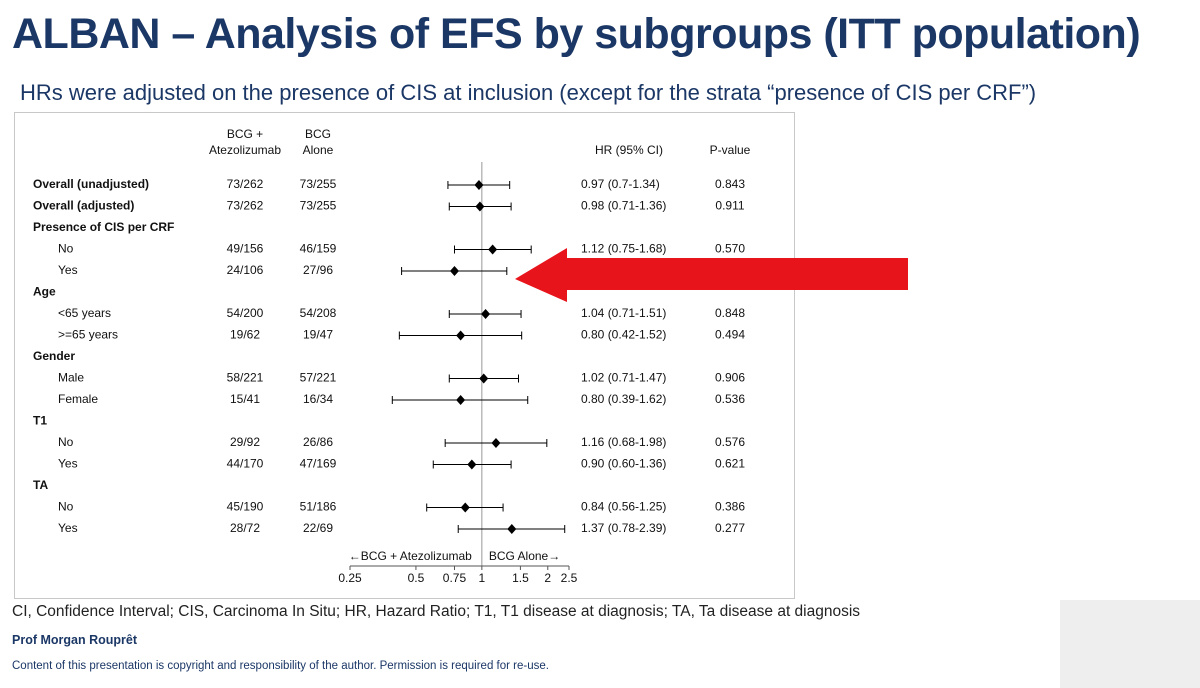  I want to click on column-header: Atezolizumab, so click(245, 150).